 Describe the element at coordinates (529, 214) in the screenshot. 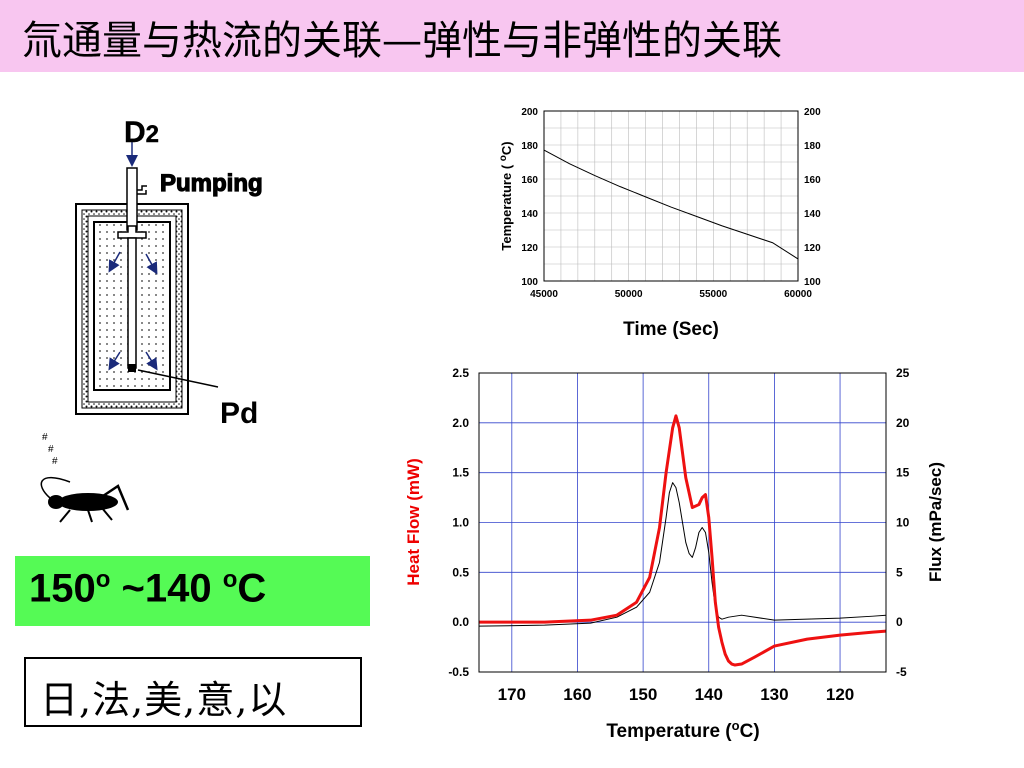

I see `y-tick-label-left: 140` at that location.